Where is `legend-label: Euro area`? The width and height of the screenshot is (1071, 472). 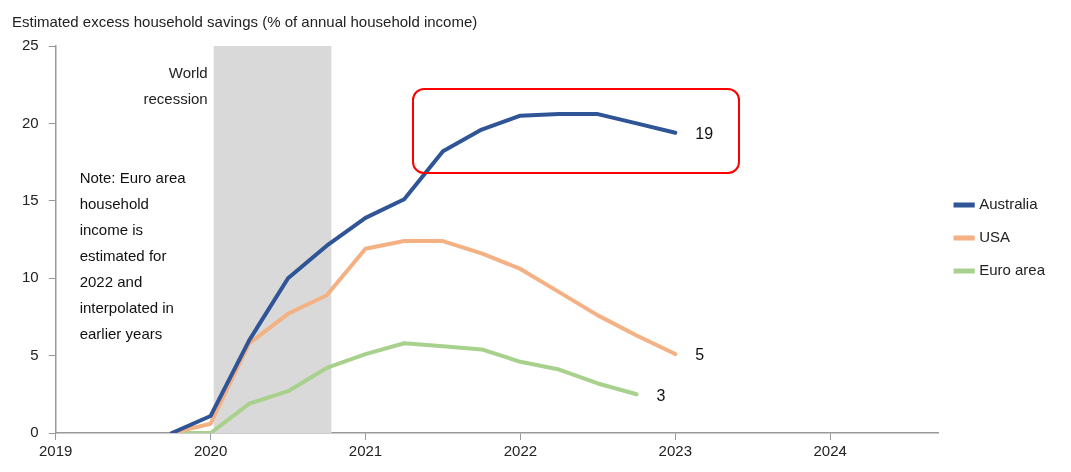
legend-label: Euro area is located at coordinates (1012, 270).